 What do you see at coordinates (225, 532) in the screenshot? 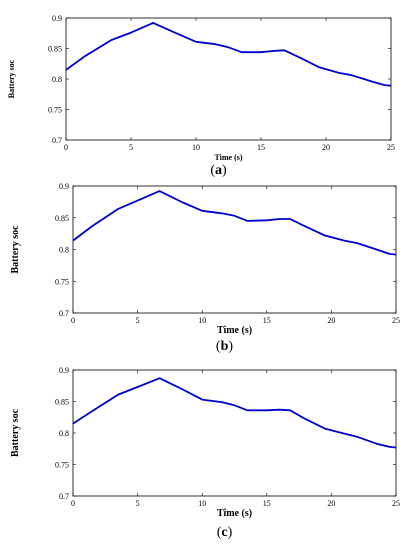
I see `panel-caption: (c)` at bounding box center [225, 532].